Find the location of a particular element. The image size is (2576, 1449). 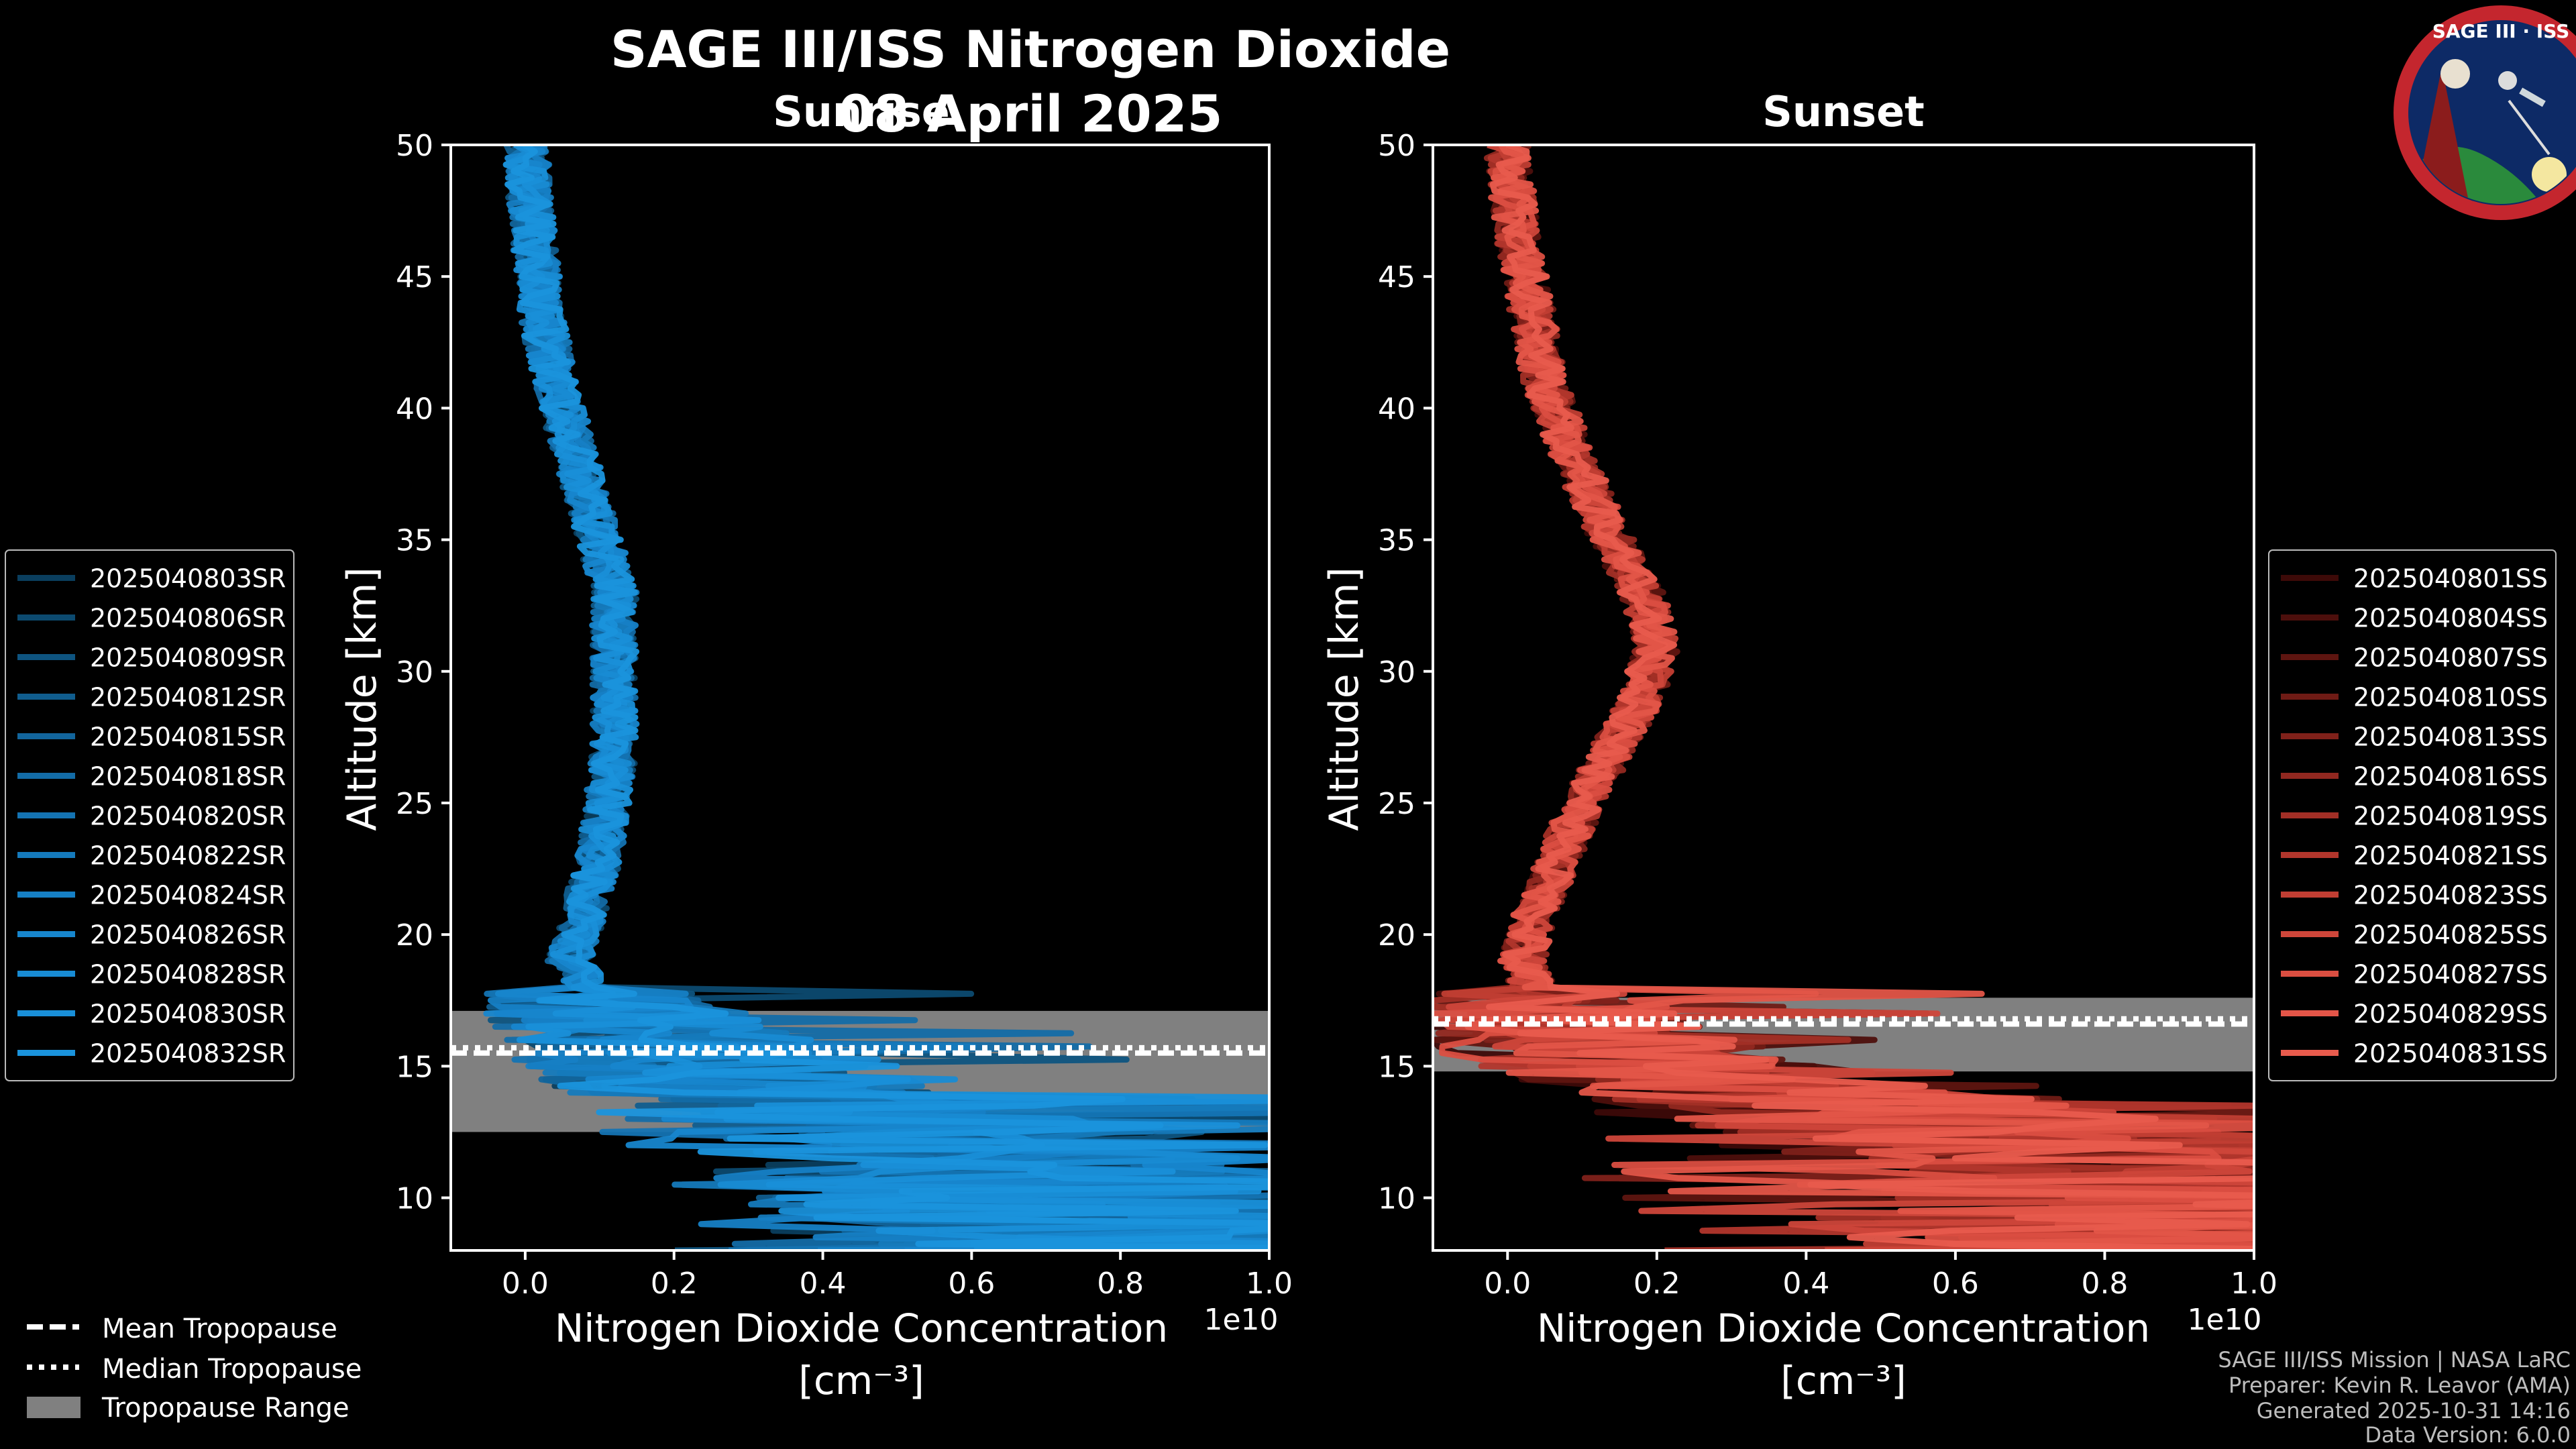

sunset-legend-label: 2025040829SS is located at coordinates (2450, 1014).